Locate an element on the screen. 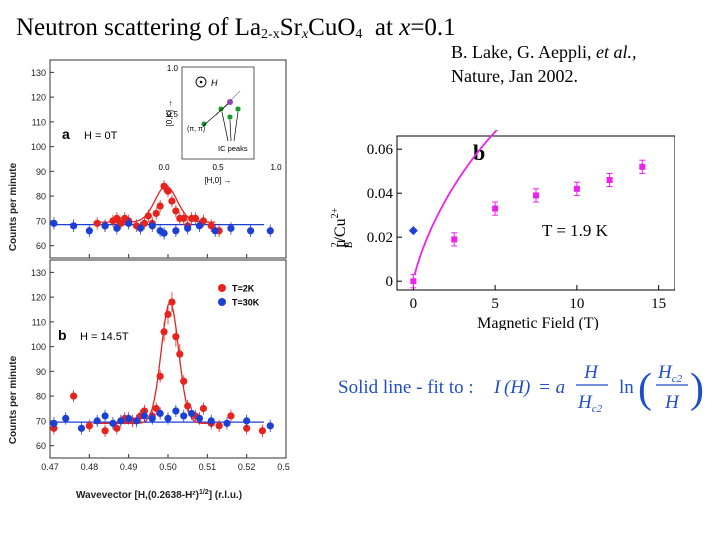  formula-paren-left: ( is located at coordinates (645, 389).